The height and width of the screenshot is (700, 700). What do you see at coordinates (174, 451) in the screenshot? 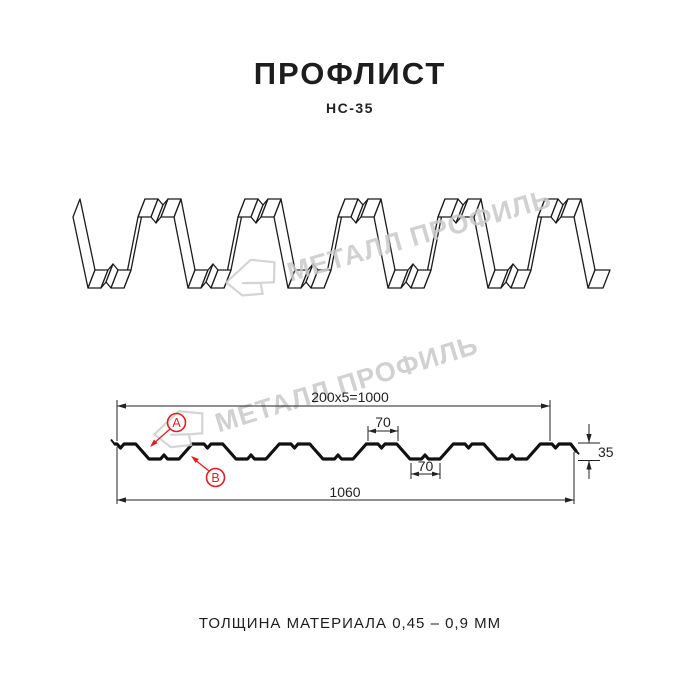
I see `marker-arrowheads` at bounding box center [174, 451].